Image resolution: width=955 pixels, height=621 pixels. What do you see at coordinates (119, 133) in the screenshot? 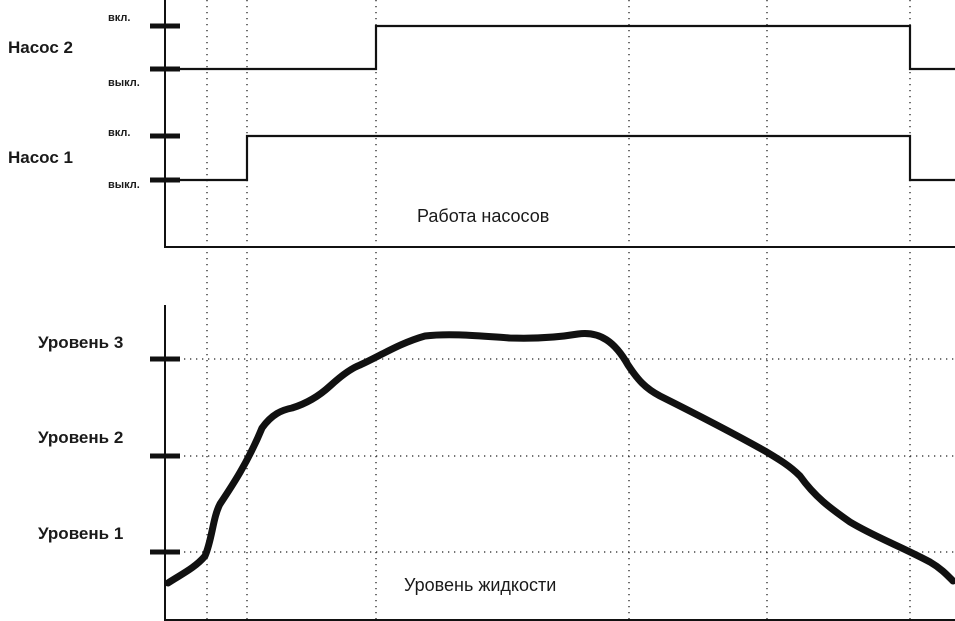
I see `pump1-on-label: вкл.` at bounding box center [119, 133].